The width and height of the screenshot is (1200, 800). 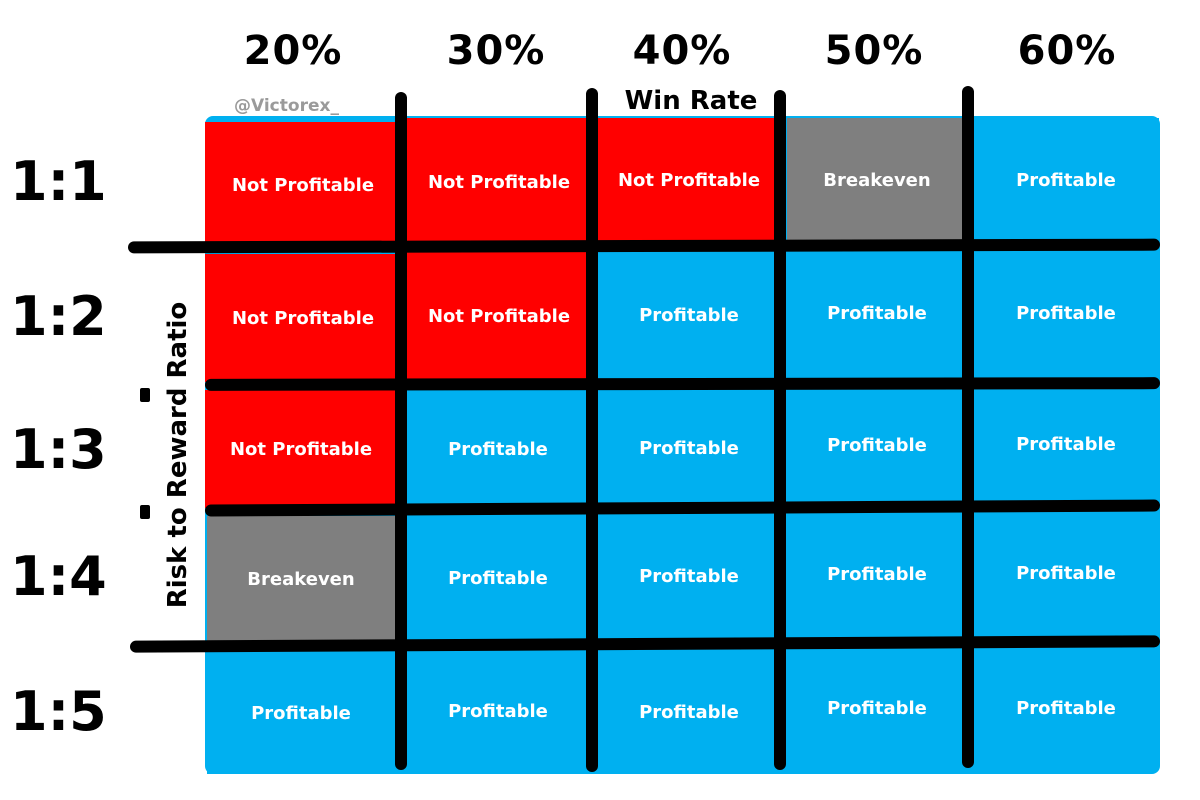 I want to click on win-rate-header-60: 60%, so click(x=1067, y=51).